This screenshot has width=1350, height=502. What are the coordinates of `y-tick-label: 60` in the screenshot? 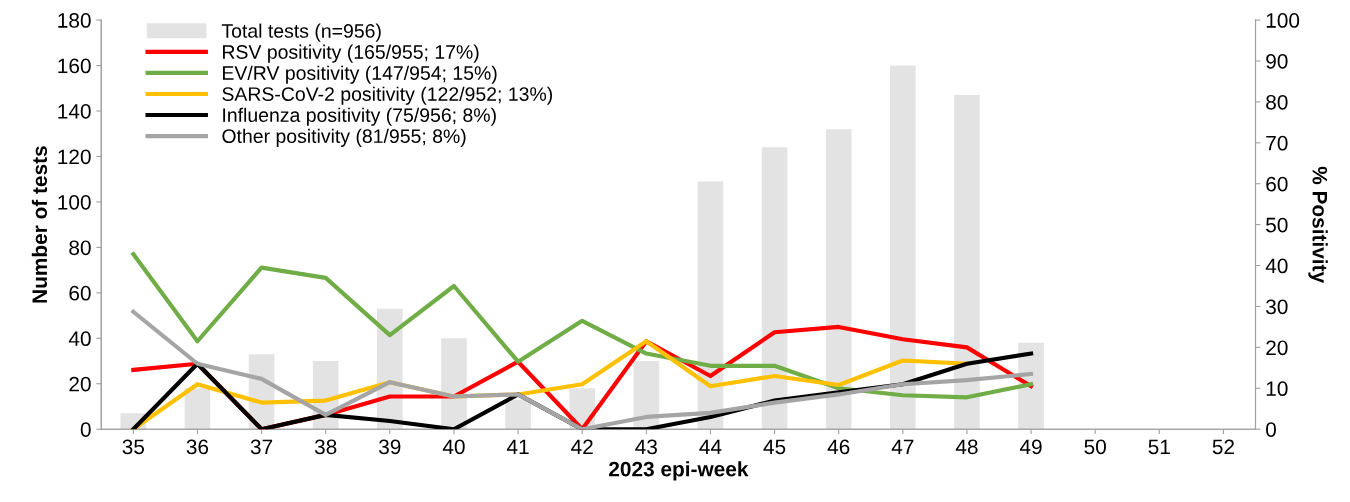 It's located at (80, 293).